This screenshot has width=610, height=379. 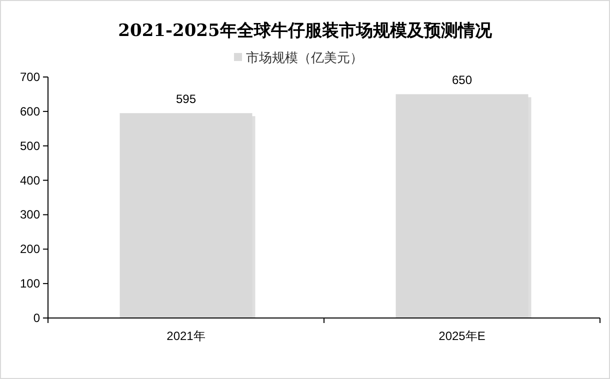 I want to click on y-tick-label: 100, so click(x=30, y=283).